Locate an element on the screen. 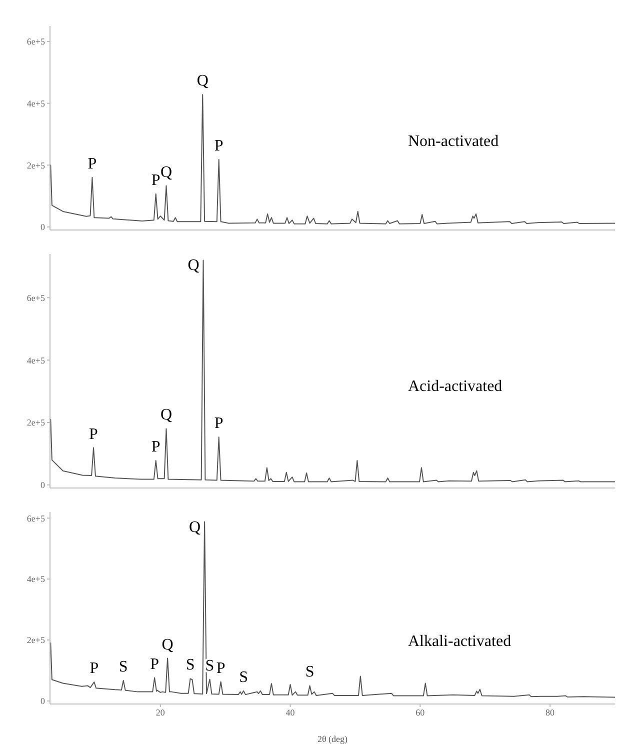 This screenshot has height=749, width=635. x-tick-label: 20 is located at coordinates (161, 712).